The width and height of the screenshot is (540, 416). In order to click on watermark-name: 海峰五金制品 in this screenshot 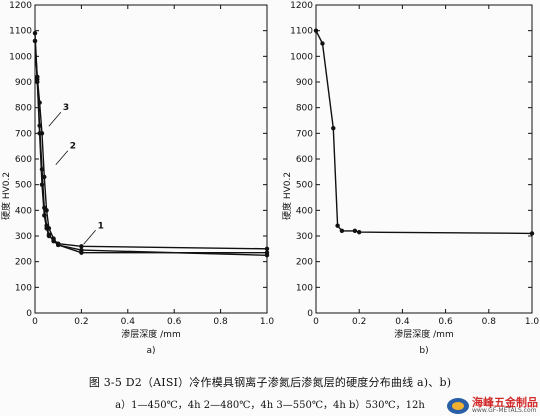, I will do `click(505, 402)`.